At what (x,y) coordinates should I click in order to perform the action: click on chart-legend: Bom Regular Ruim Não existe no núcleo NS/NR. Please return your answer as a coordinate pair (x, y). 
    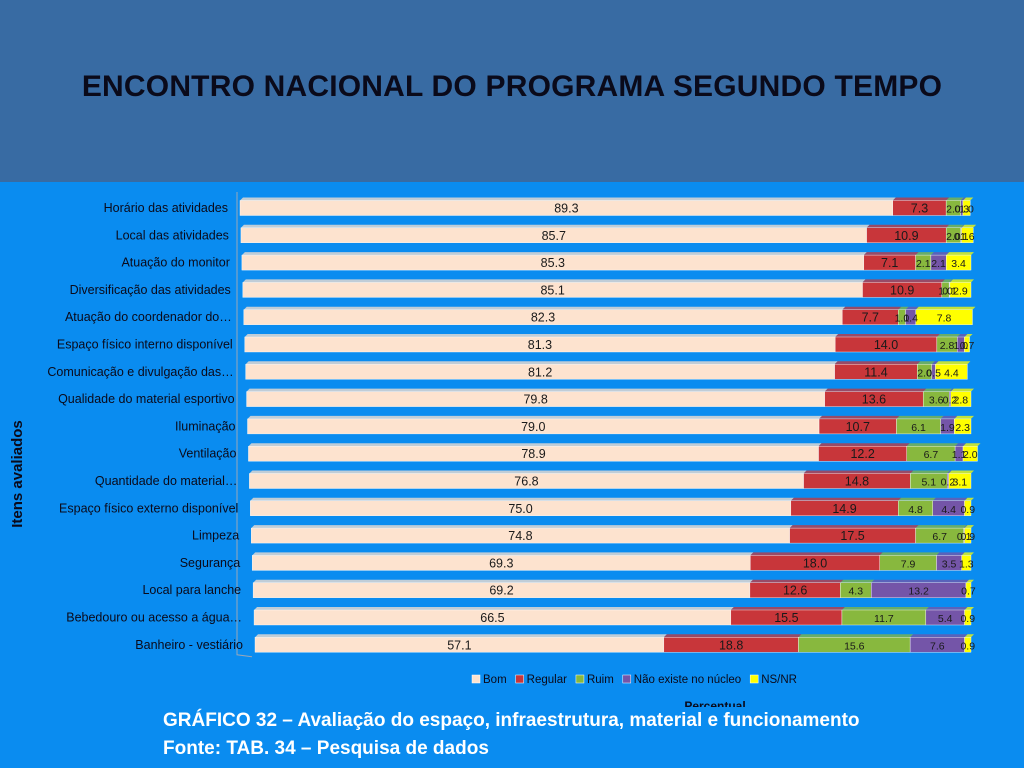
    Looking at the image, I should click on (634, 680).